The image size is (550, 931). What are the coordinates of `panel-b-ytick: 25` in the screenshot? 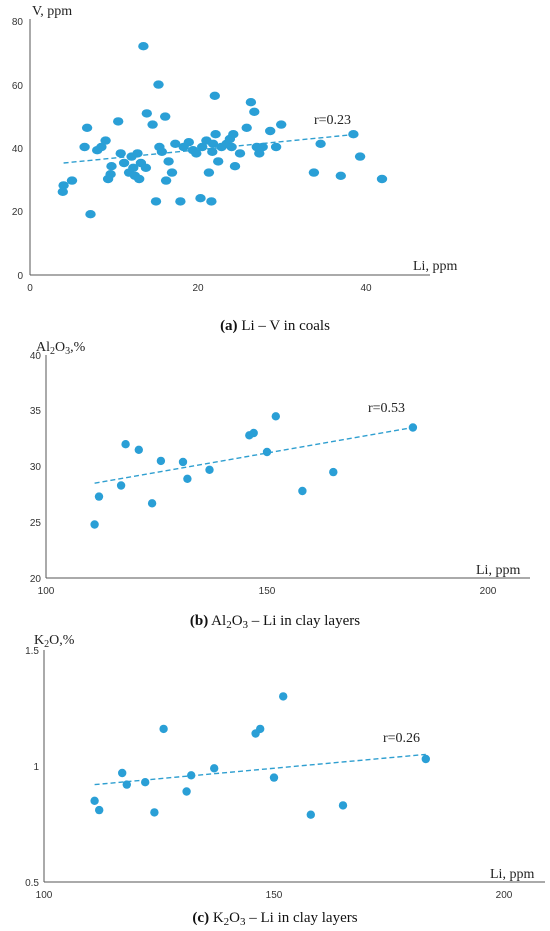 It's located at (36, 523).